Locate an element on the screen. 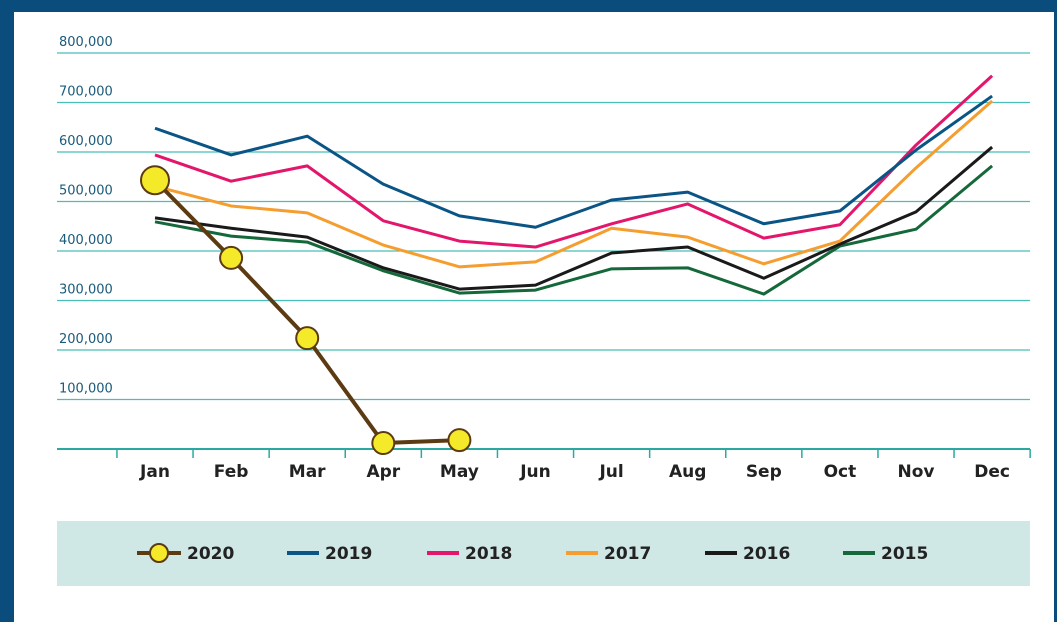 This screenshot has height=622, width=1057. x-tick-label: Jan is located at coordinates (154, 472).